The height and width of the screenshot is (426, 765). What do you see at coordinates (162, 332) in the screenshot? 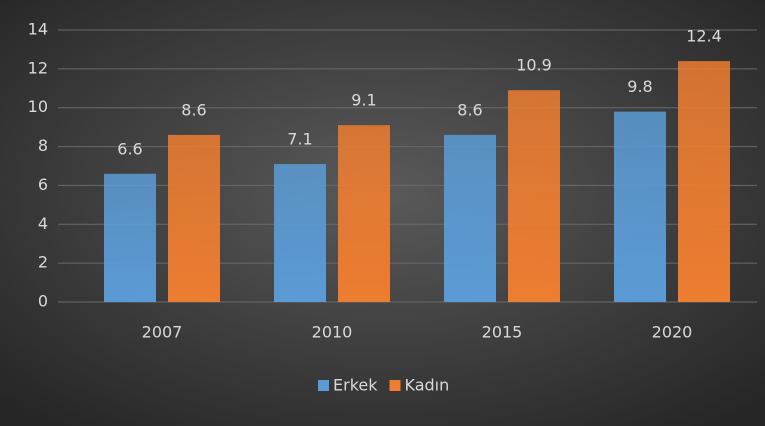
I see `x-tick-label: 2007` at bounding box center [162, 332].